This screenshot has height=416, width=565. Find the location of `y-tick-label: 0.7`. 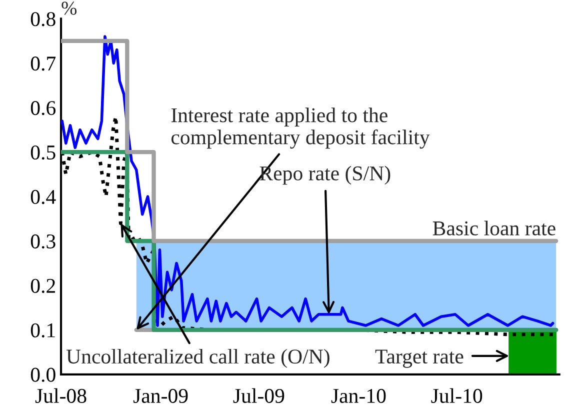

y-tick-label: 0.7 is located at coordinates (43, 63).